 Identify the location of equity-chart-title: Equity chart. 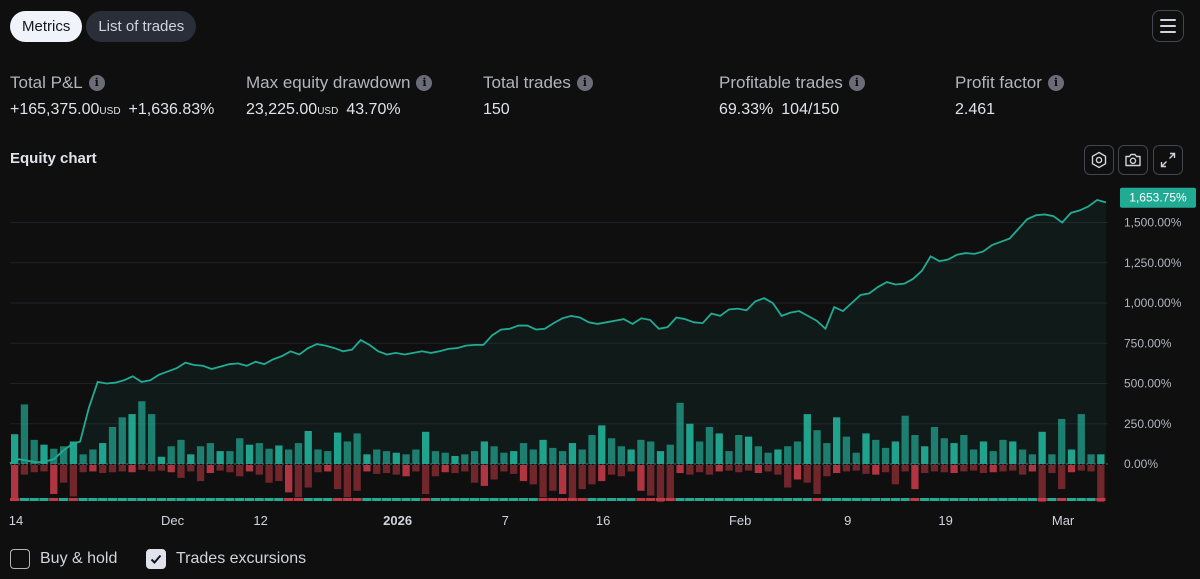
(53, 158).